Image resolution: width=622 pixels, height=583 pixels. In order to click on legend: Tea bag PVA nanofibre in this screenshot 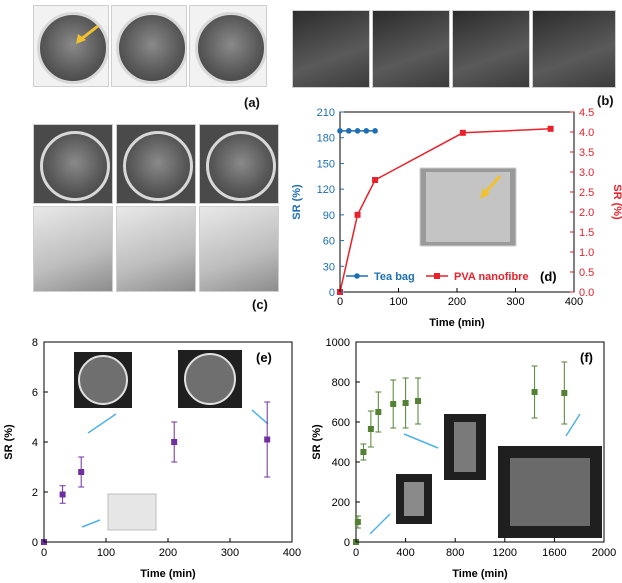, I will do `click(437, 277)`.